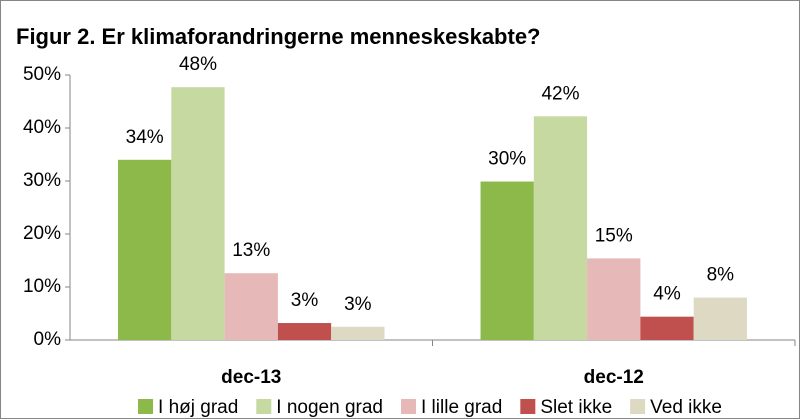  I want to click on data-label: 13%, so click(251, 250).